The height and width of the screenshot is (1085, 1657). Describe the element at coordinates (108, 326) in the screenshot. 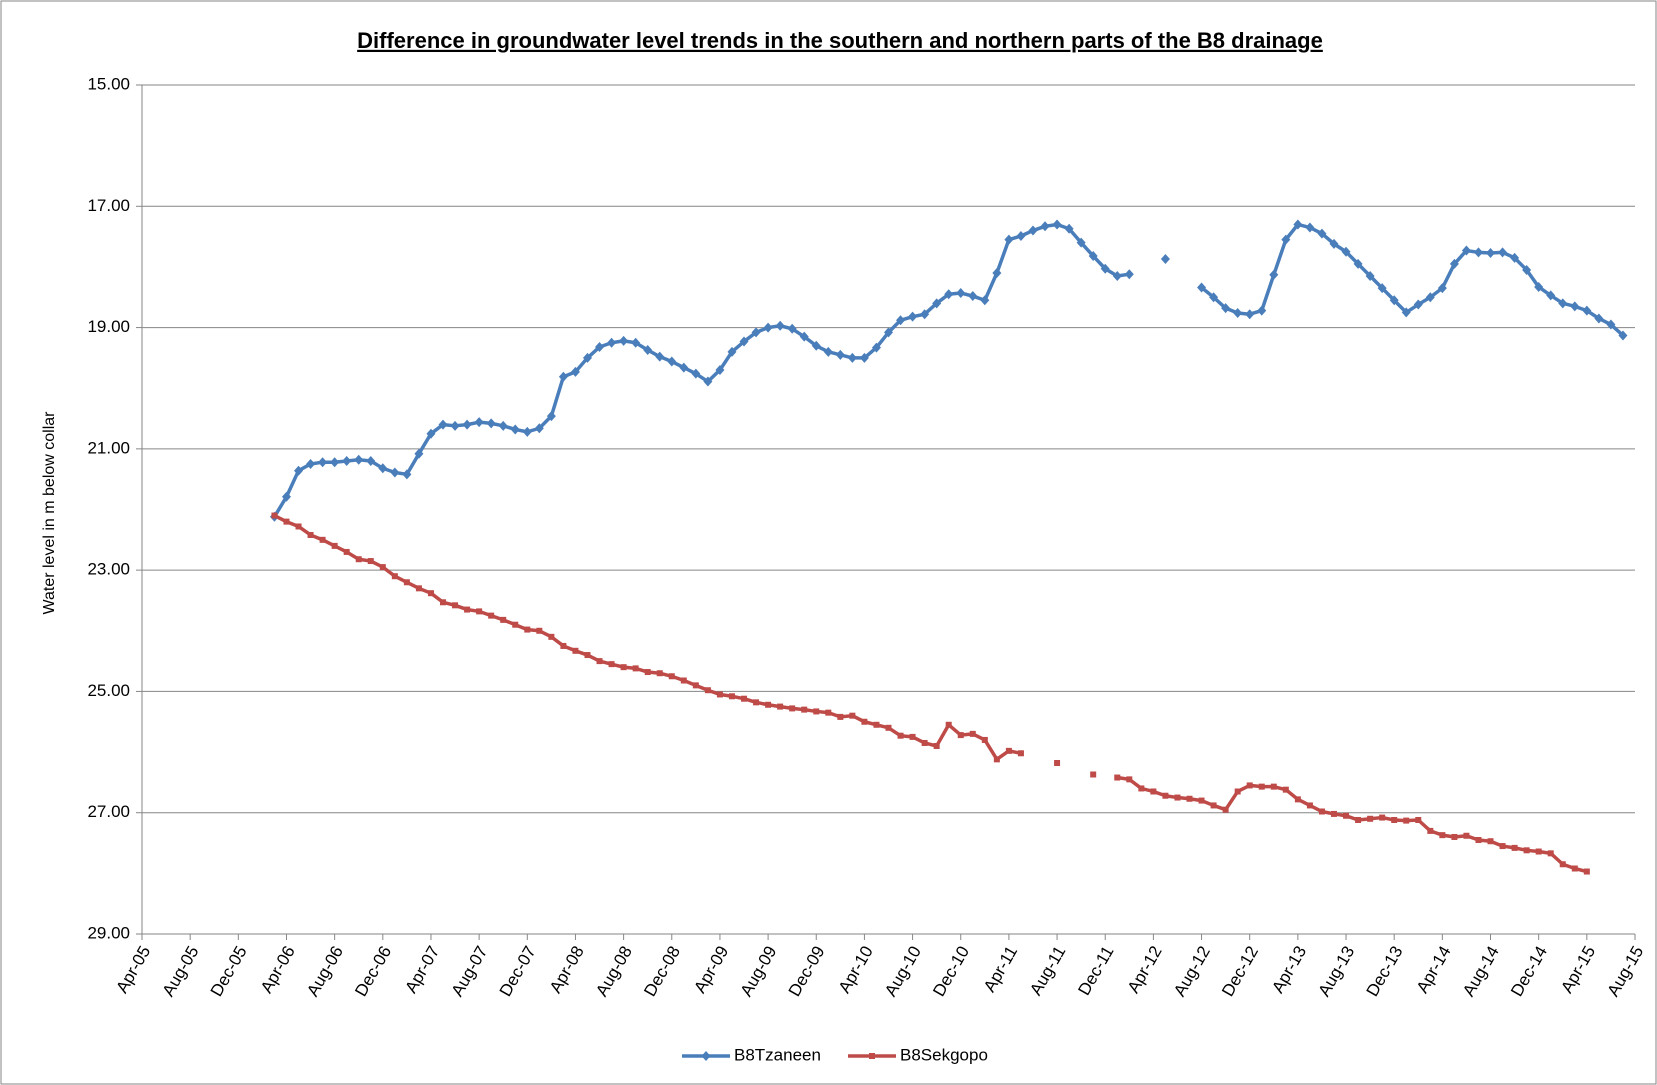

I see `y-tick-label: 19.00` at that location.